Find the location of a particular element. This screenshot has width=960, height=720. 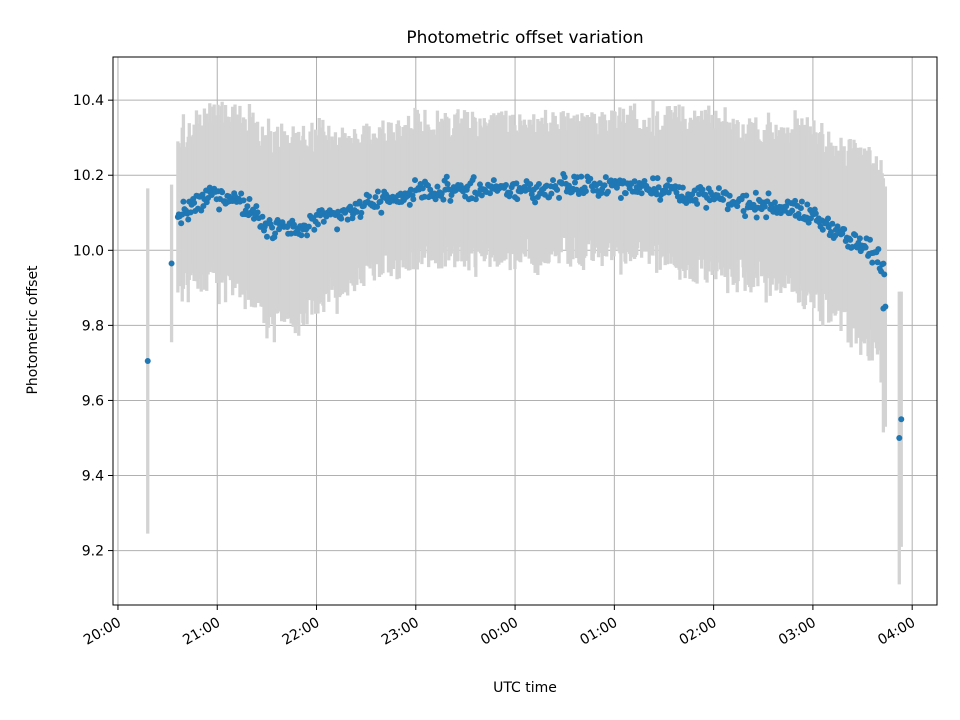

y-tick-label: 9.8 is located at coordinates (93, 326).